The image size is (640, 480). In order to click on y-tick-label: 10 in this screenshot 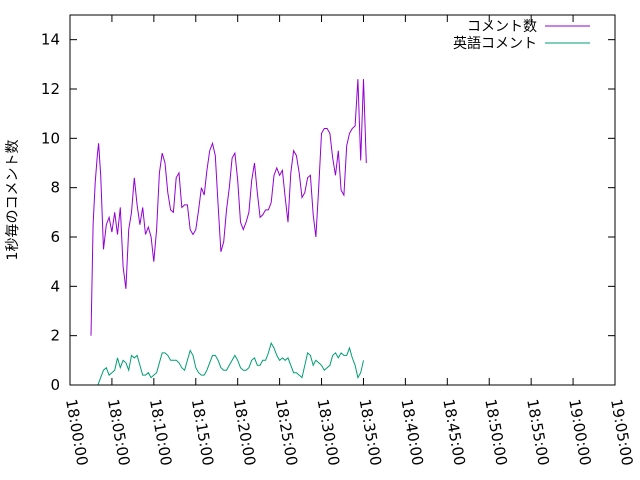, I will do `click(50, 138)`.